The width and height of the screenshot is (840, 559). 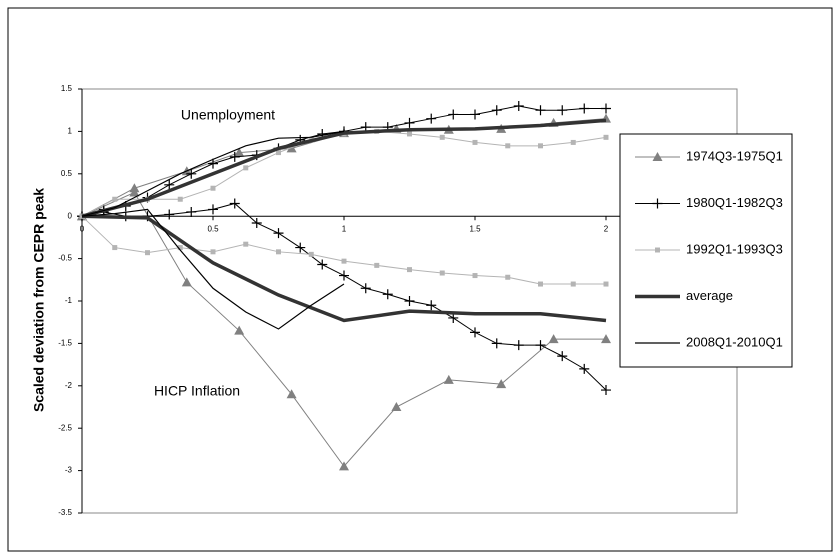 I want to click on y-tick-label: -3, so click(x=69, y=470).